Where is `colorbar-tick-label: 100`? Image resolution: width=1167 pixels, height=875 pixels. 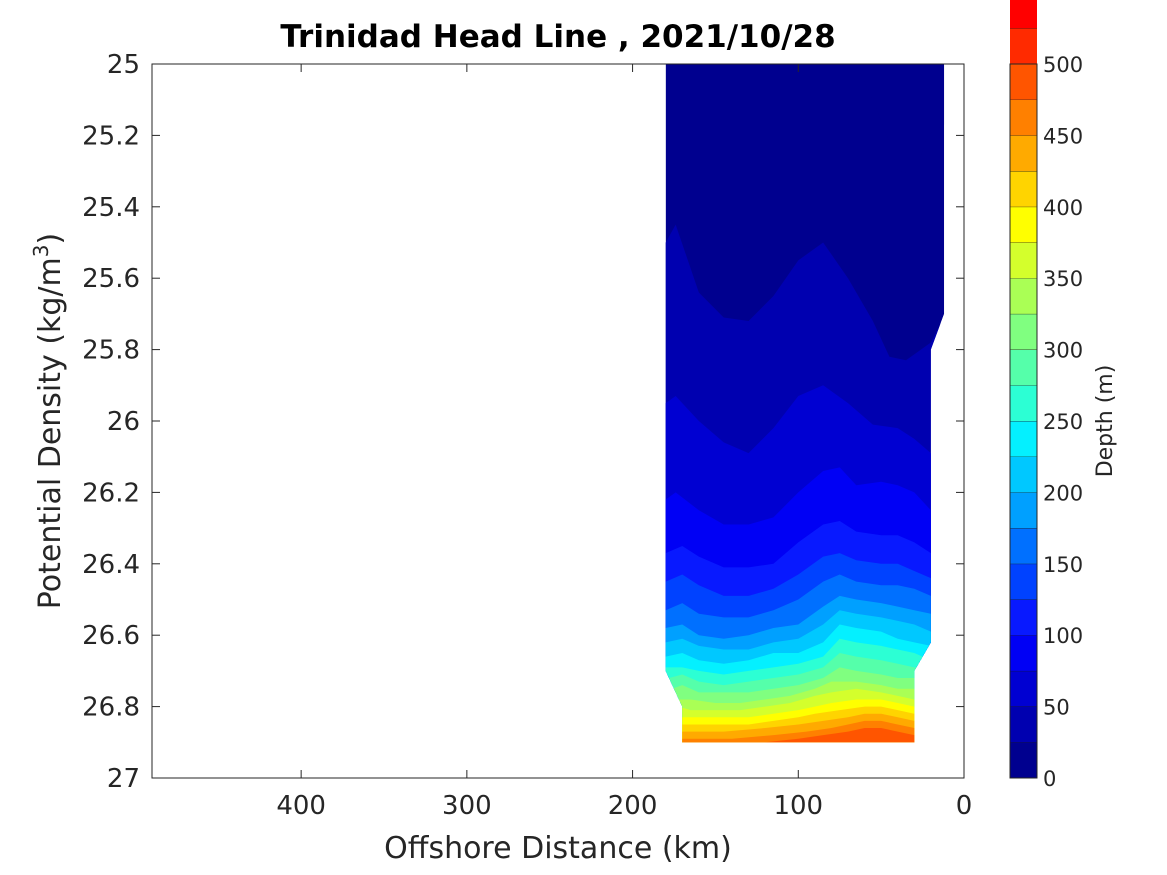 colorbar-tick-label: 100 is located at coordinates (1063, 636).